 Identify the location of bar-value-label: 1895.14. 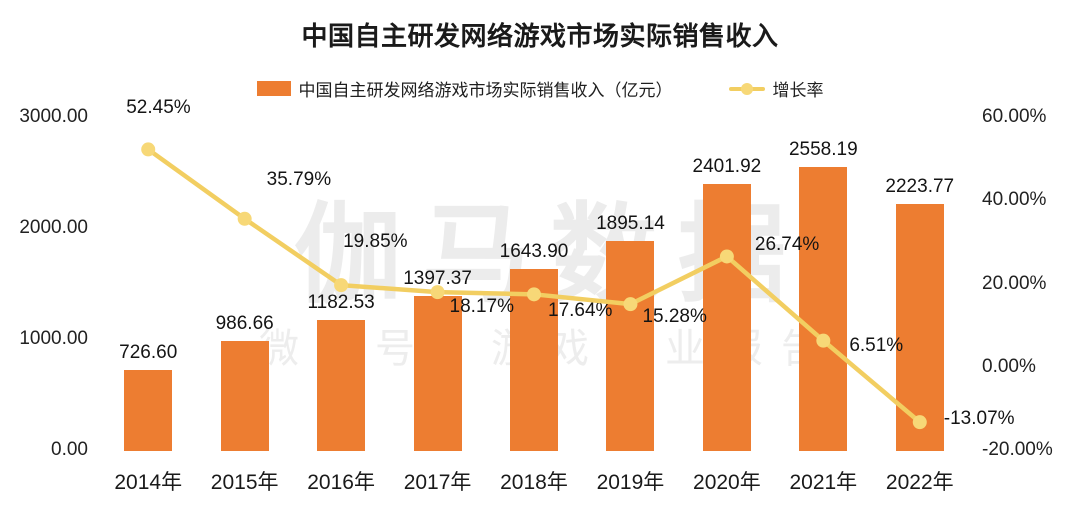
(630, 223).